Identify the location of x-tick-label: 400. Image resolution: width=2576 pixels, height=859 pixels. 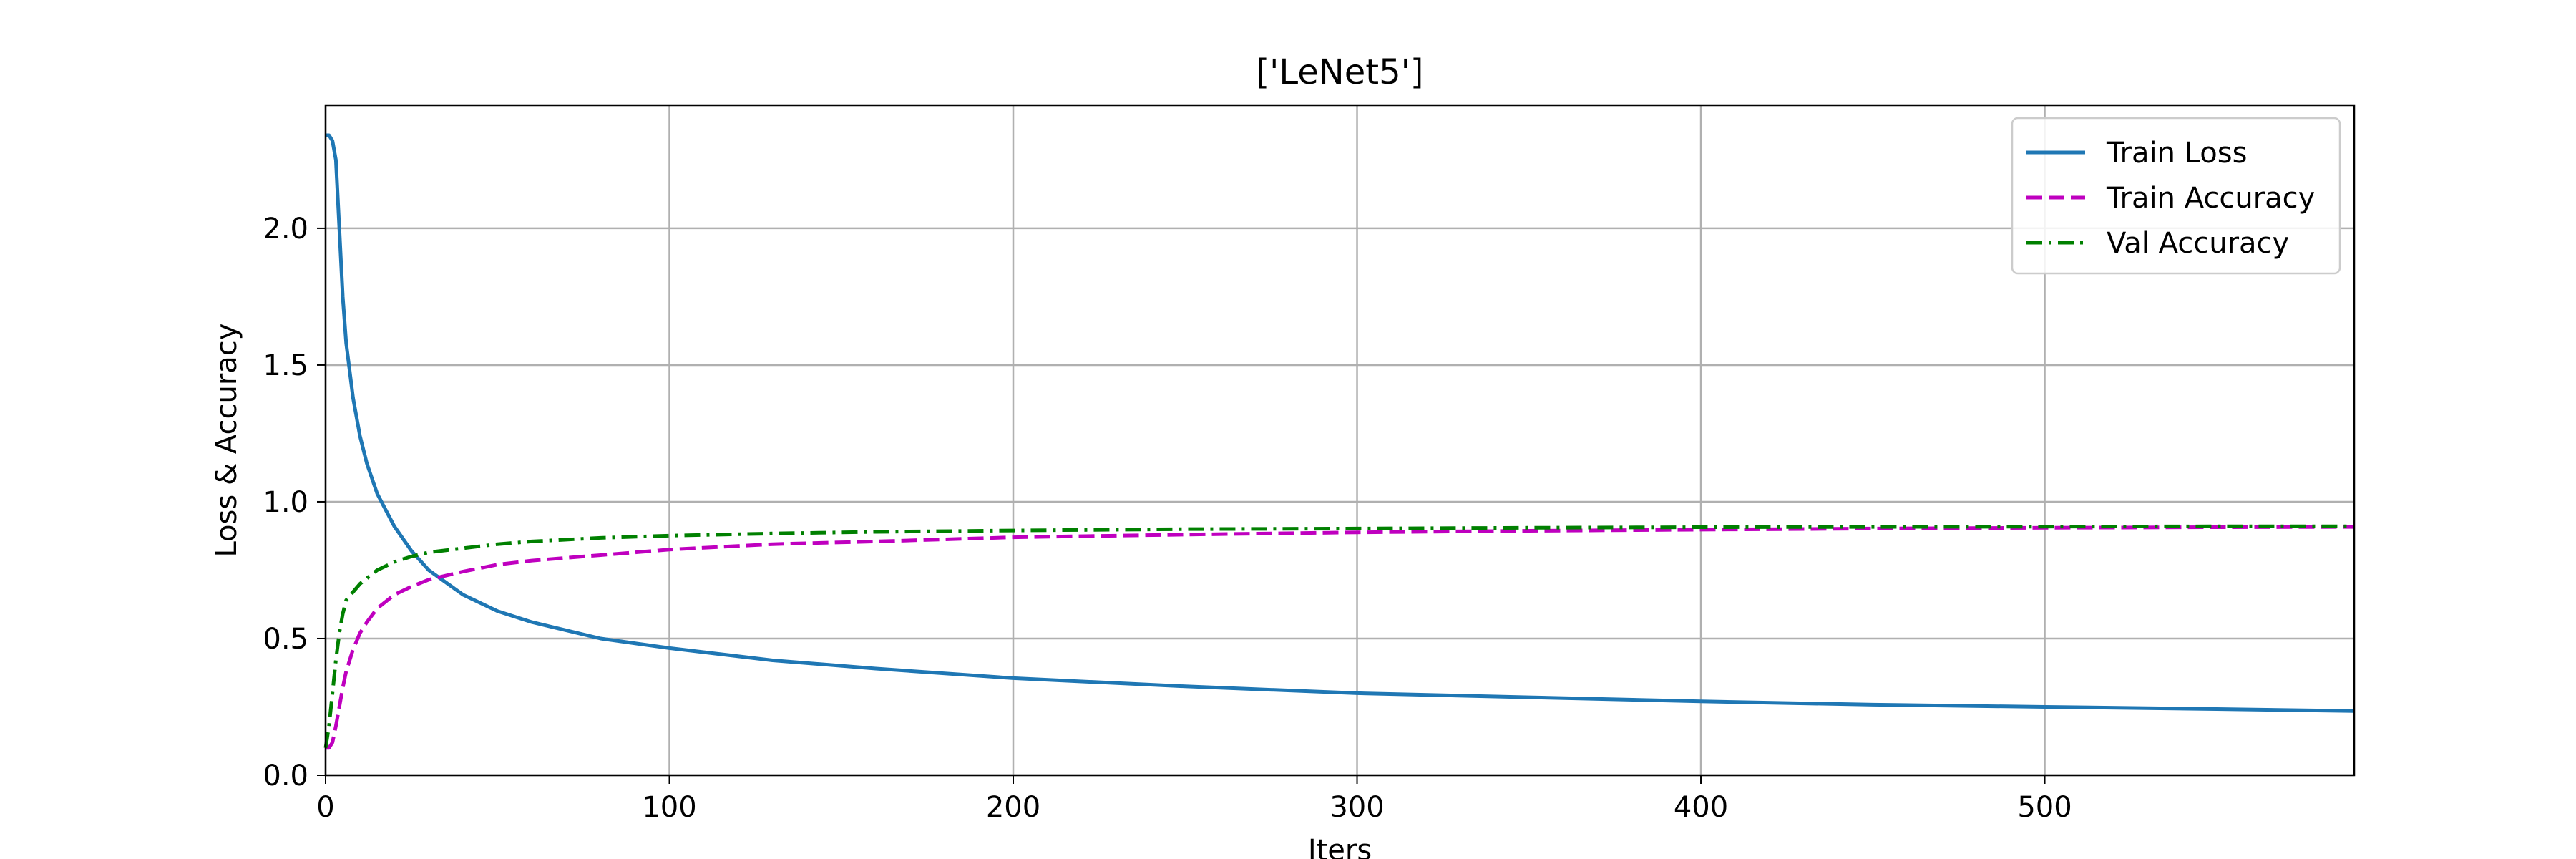
(1701, 807).